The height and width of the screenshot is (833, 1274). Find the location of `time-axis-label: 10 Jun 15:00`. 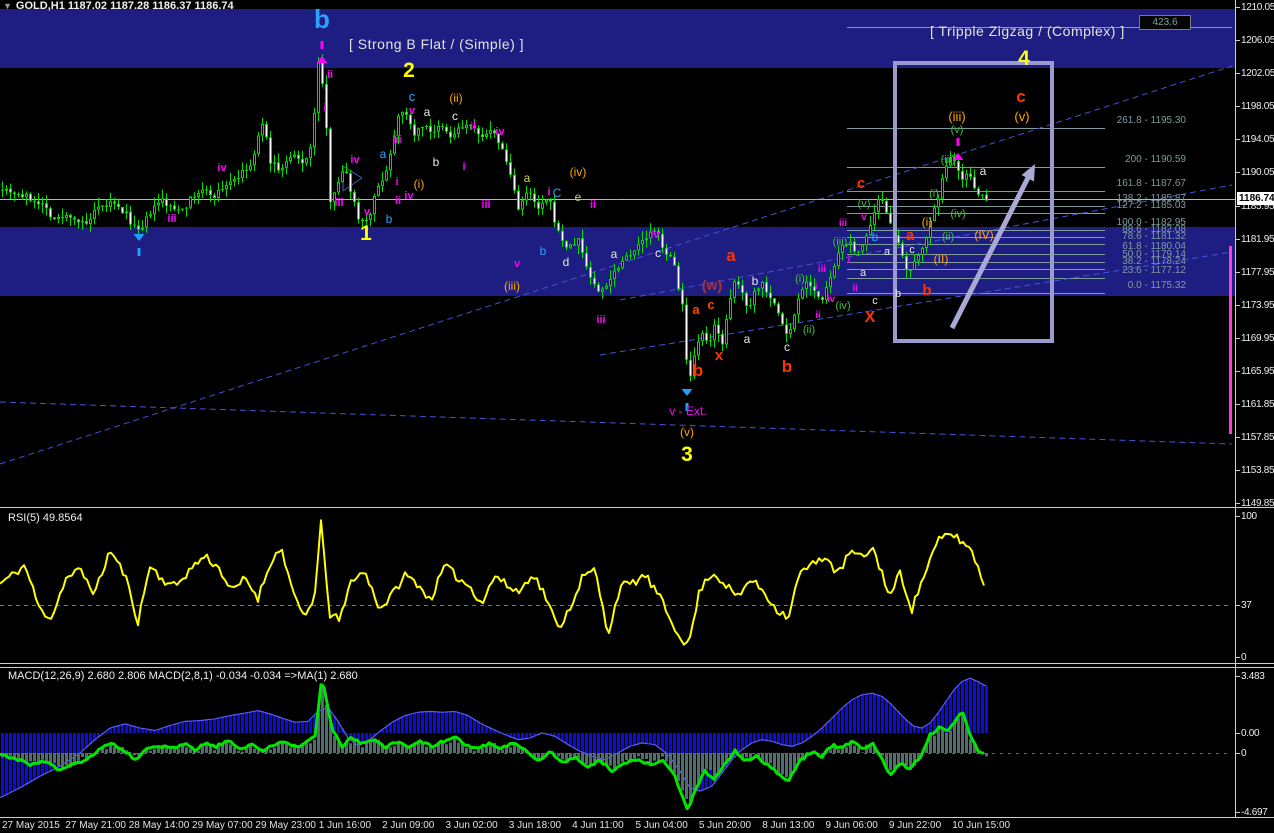

time-axis-label: 10 Jun 15:00 is located at coordinates (981, 825).